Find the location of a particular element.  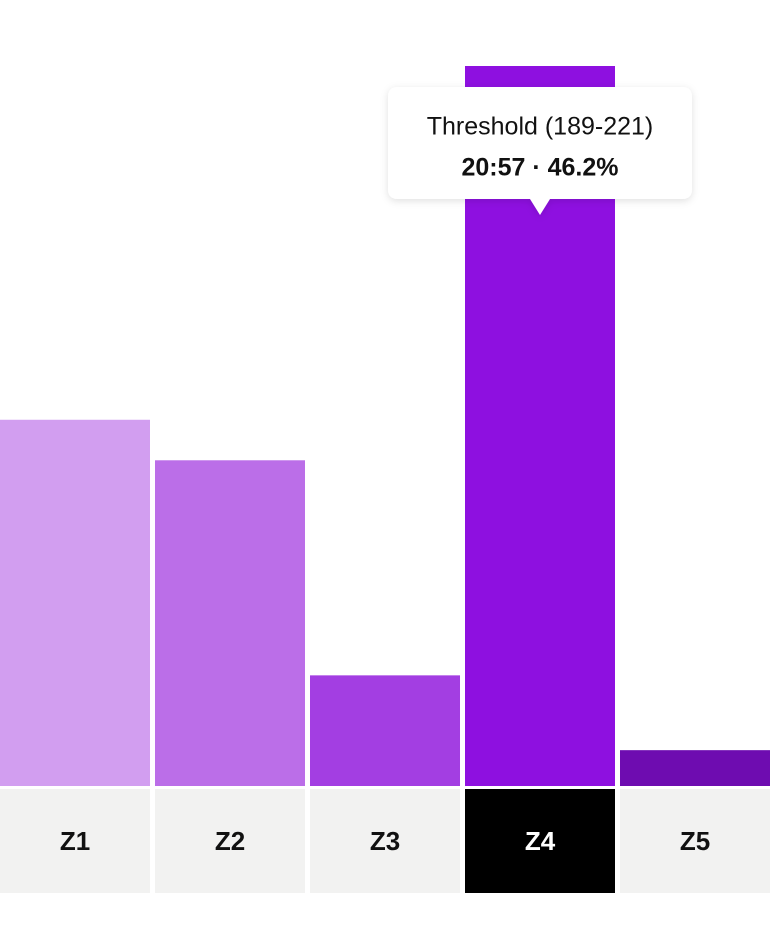

zone-label: Z4 is located at coordinates (540, 841).